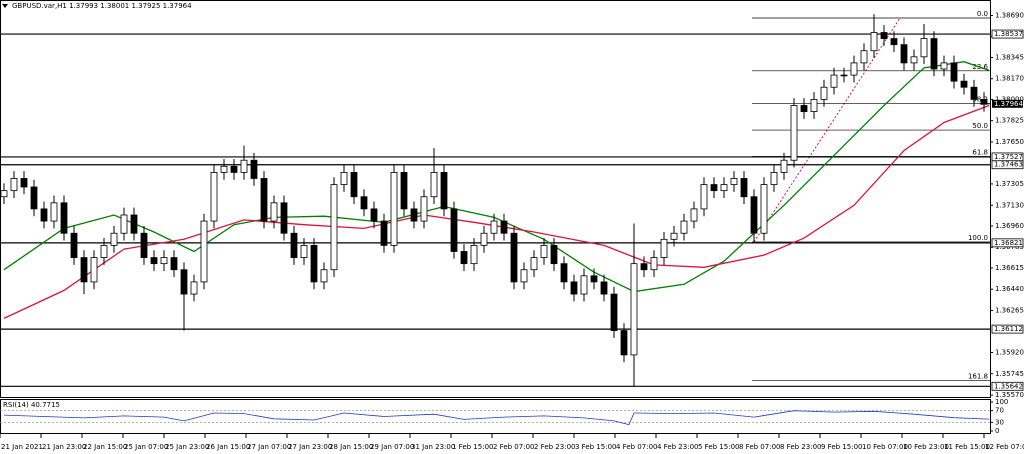 Image resolution: width=1024 pixels, height=454 pixels. What do you see at coordinates (1004, 447) in the screenshot?
I see `x-tick-label: 12 Feb 07:00` at bounding box center [1004, 447].